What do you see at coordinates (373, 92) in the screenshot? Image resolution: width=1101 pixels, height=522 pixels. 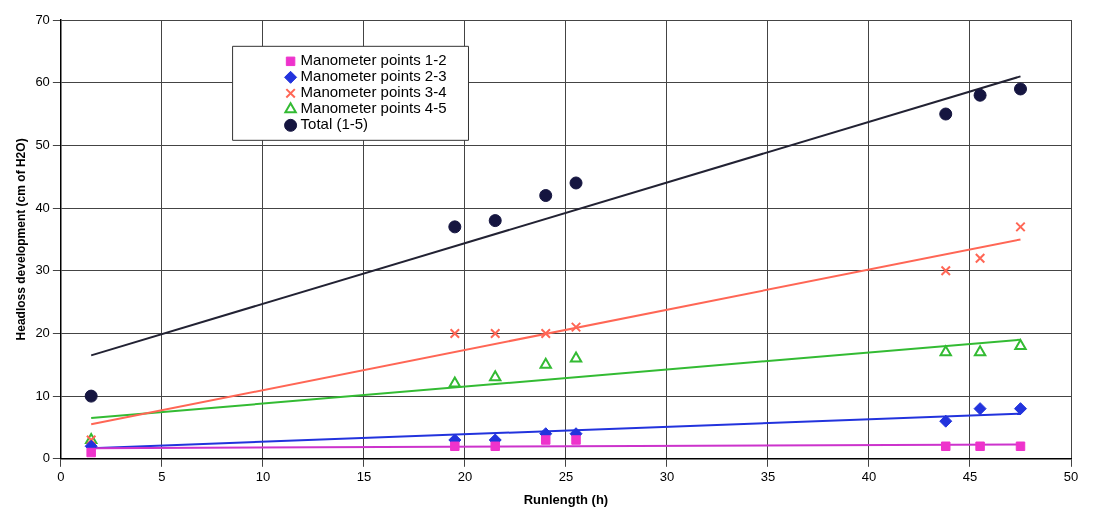 I see `legend-label: Manometer points 3-4` at bounding box center [373, 92].